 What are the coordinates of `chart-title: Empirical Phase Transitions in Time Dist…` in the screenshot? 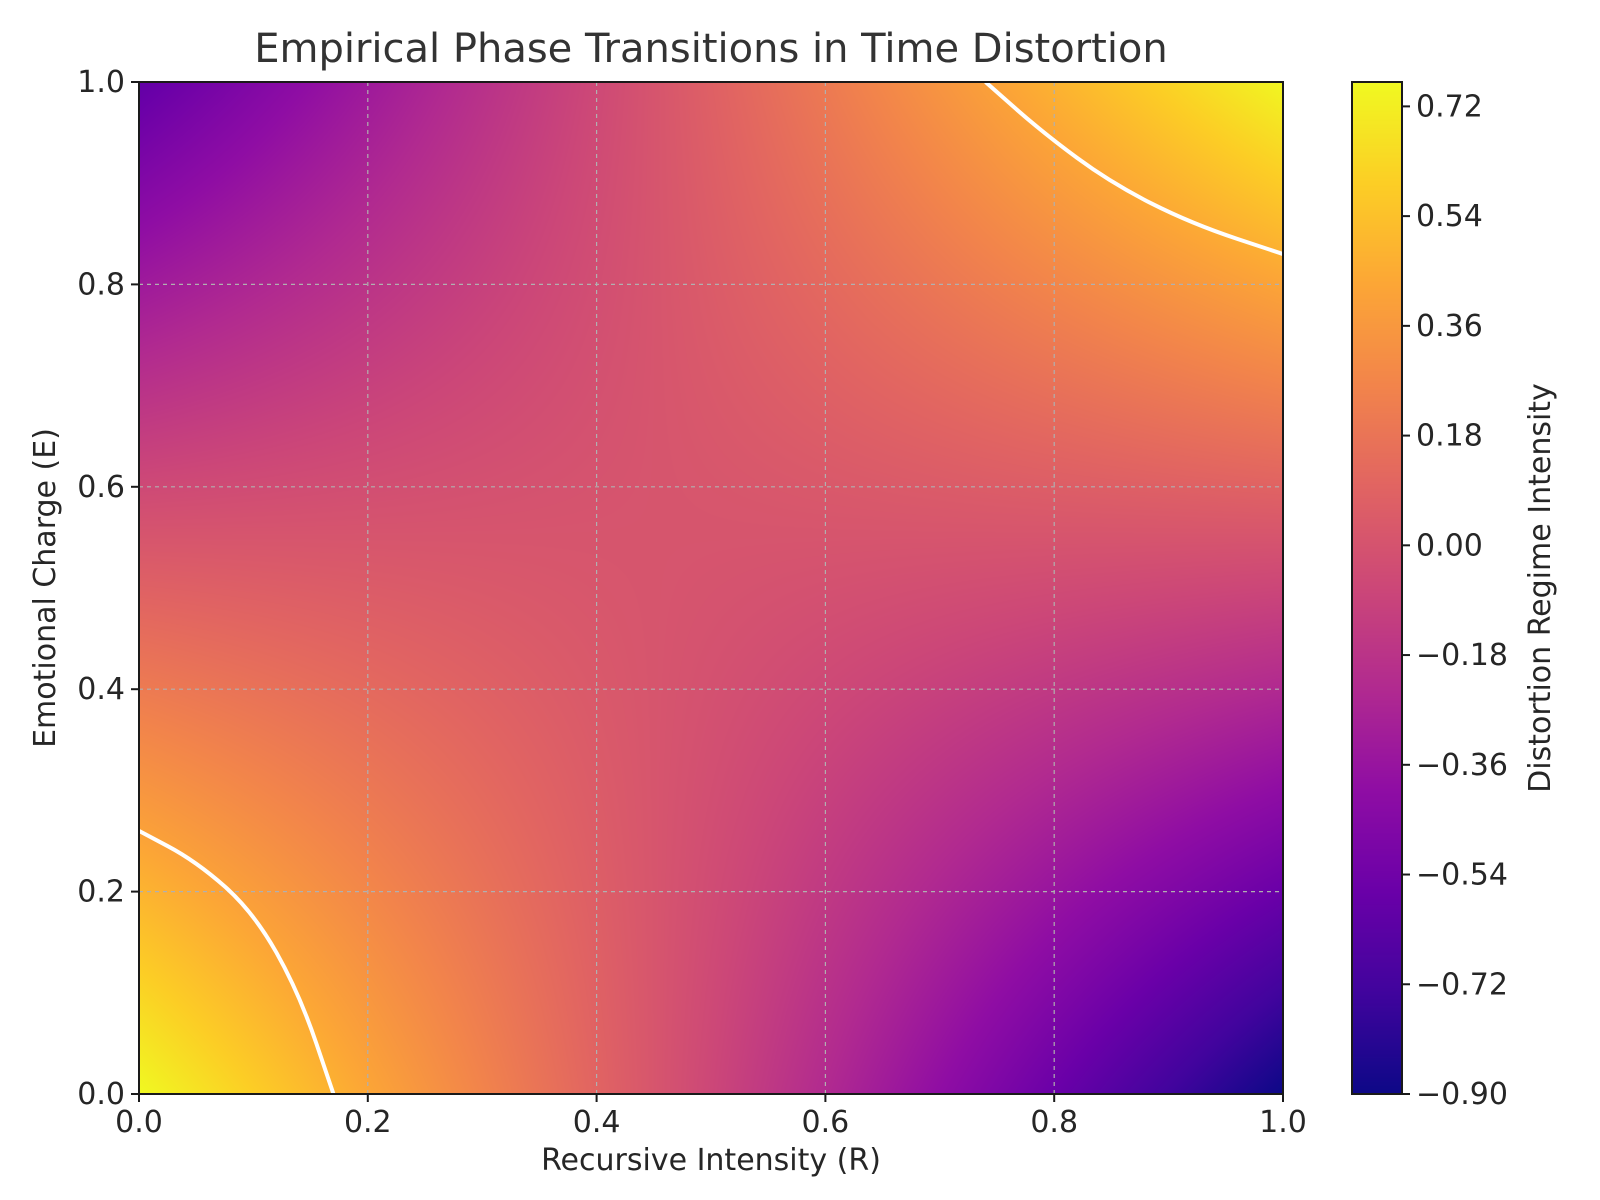 It's located at (711, 49).